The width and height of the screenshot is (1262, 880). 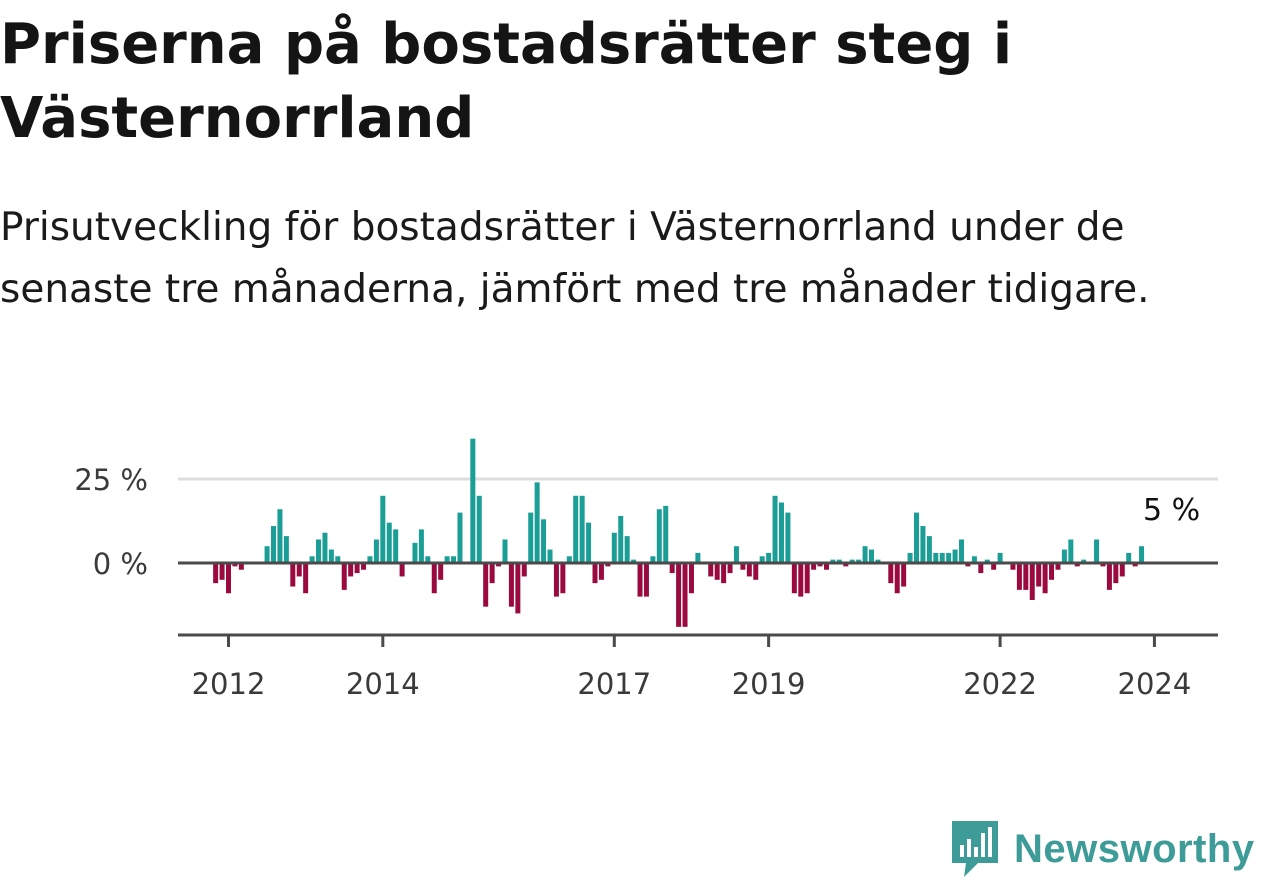 What do you see at coordinates (1000, 684) in the screenshot?
I see `x-tick-label: 2022` at bounding box center [1000, 684].